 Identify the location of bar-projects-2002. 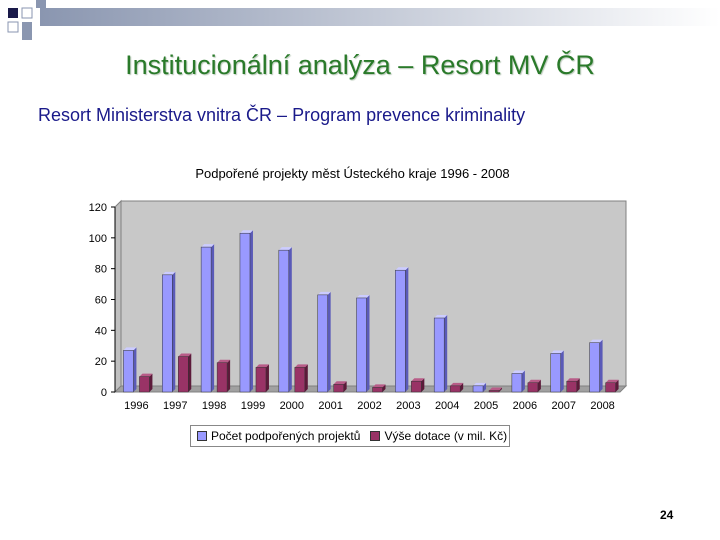
(361, 345).